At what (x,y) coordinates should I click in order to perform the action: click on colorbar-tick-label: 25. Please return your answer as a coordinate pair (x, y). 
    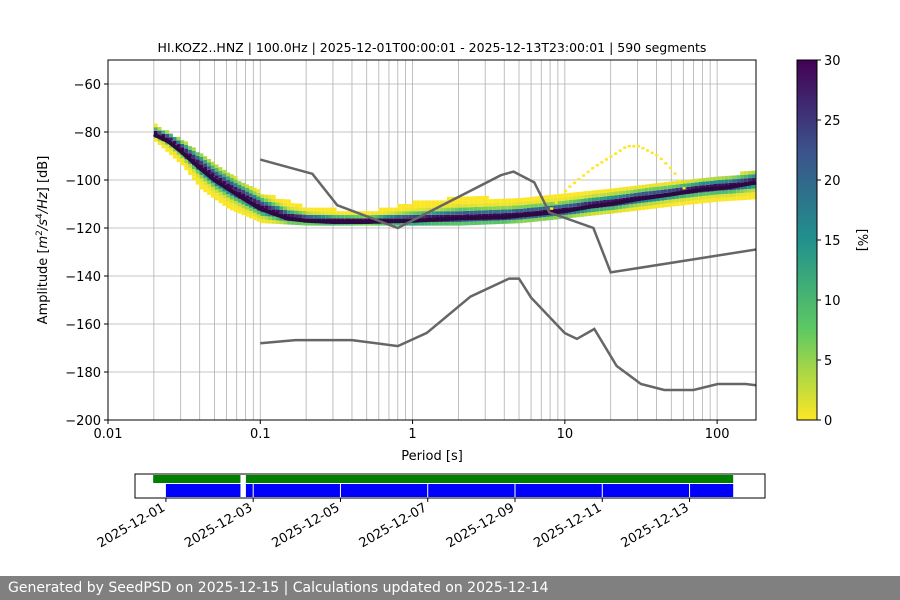
    Looking at the image, I should click on (832, 121).